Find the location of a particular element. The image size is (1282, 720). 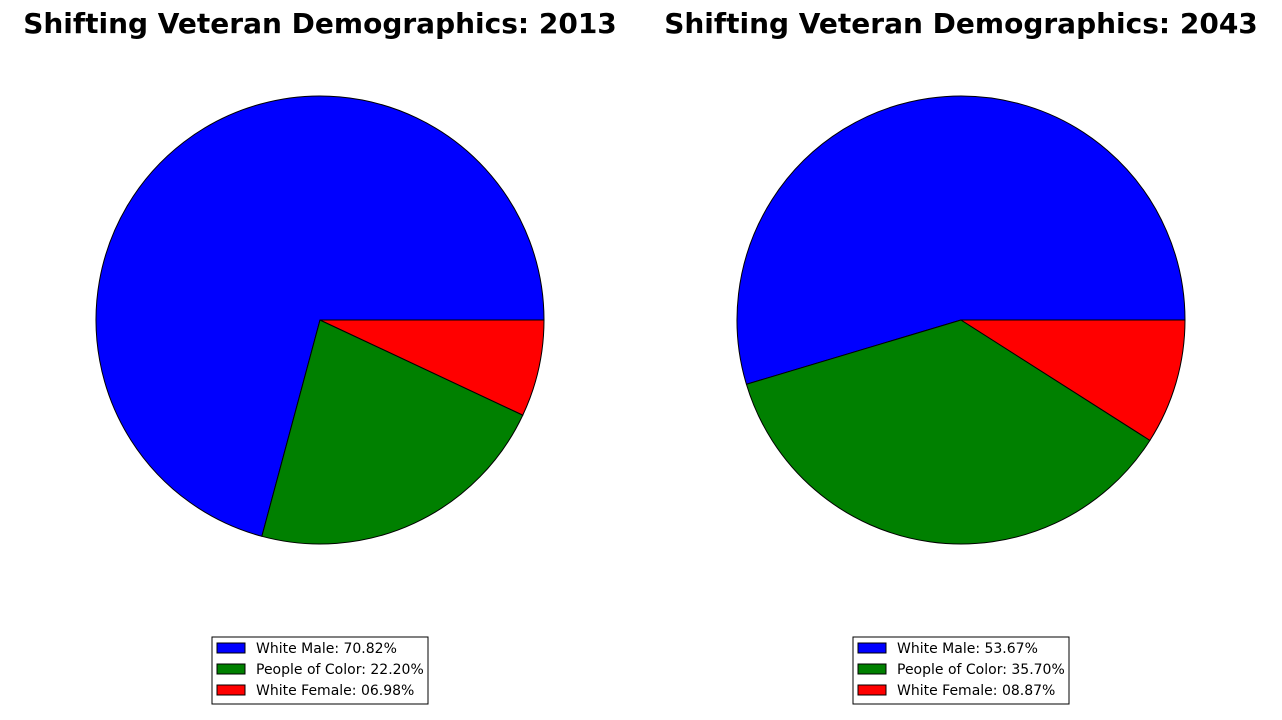

legend-label-people-of-color: People of Color: 35.70% is located at coordinates (981, 670).